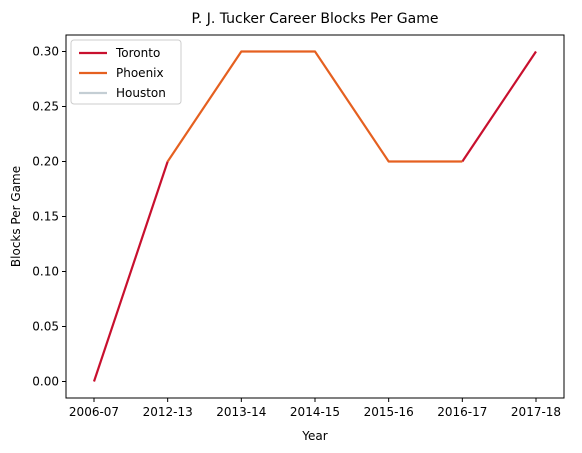  What do you see at coordinates (389, 412) in the screenshot?
I see `x-tick-label: 2015-16` at bounding box center [389, 412].